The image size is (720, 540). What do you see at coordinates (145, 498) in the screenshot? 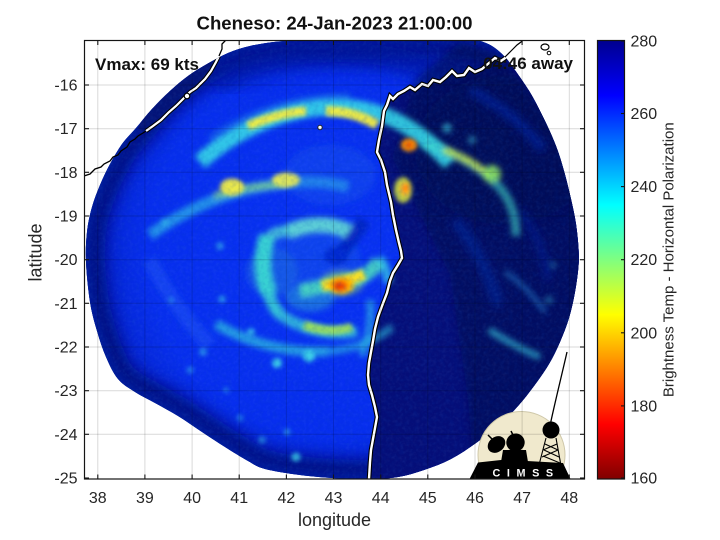
I see `svg-text: 39` at bounding box center [145, 498].